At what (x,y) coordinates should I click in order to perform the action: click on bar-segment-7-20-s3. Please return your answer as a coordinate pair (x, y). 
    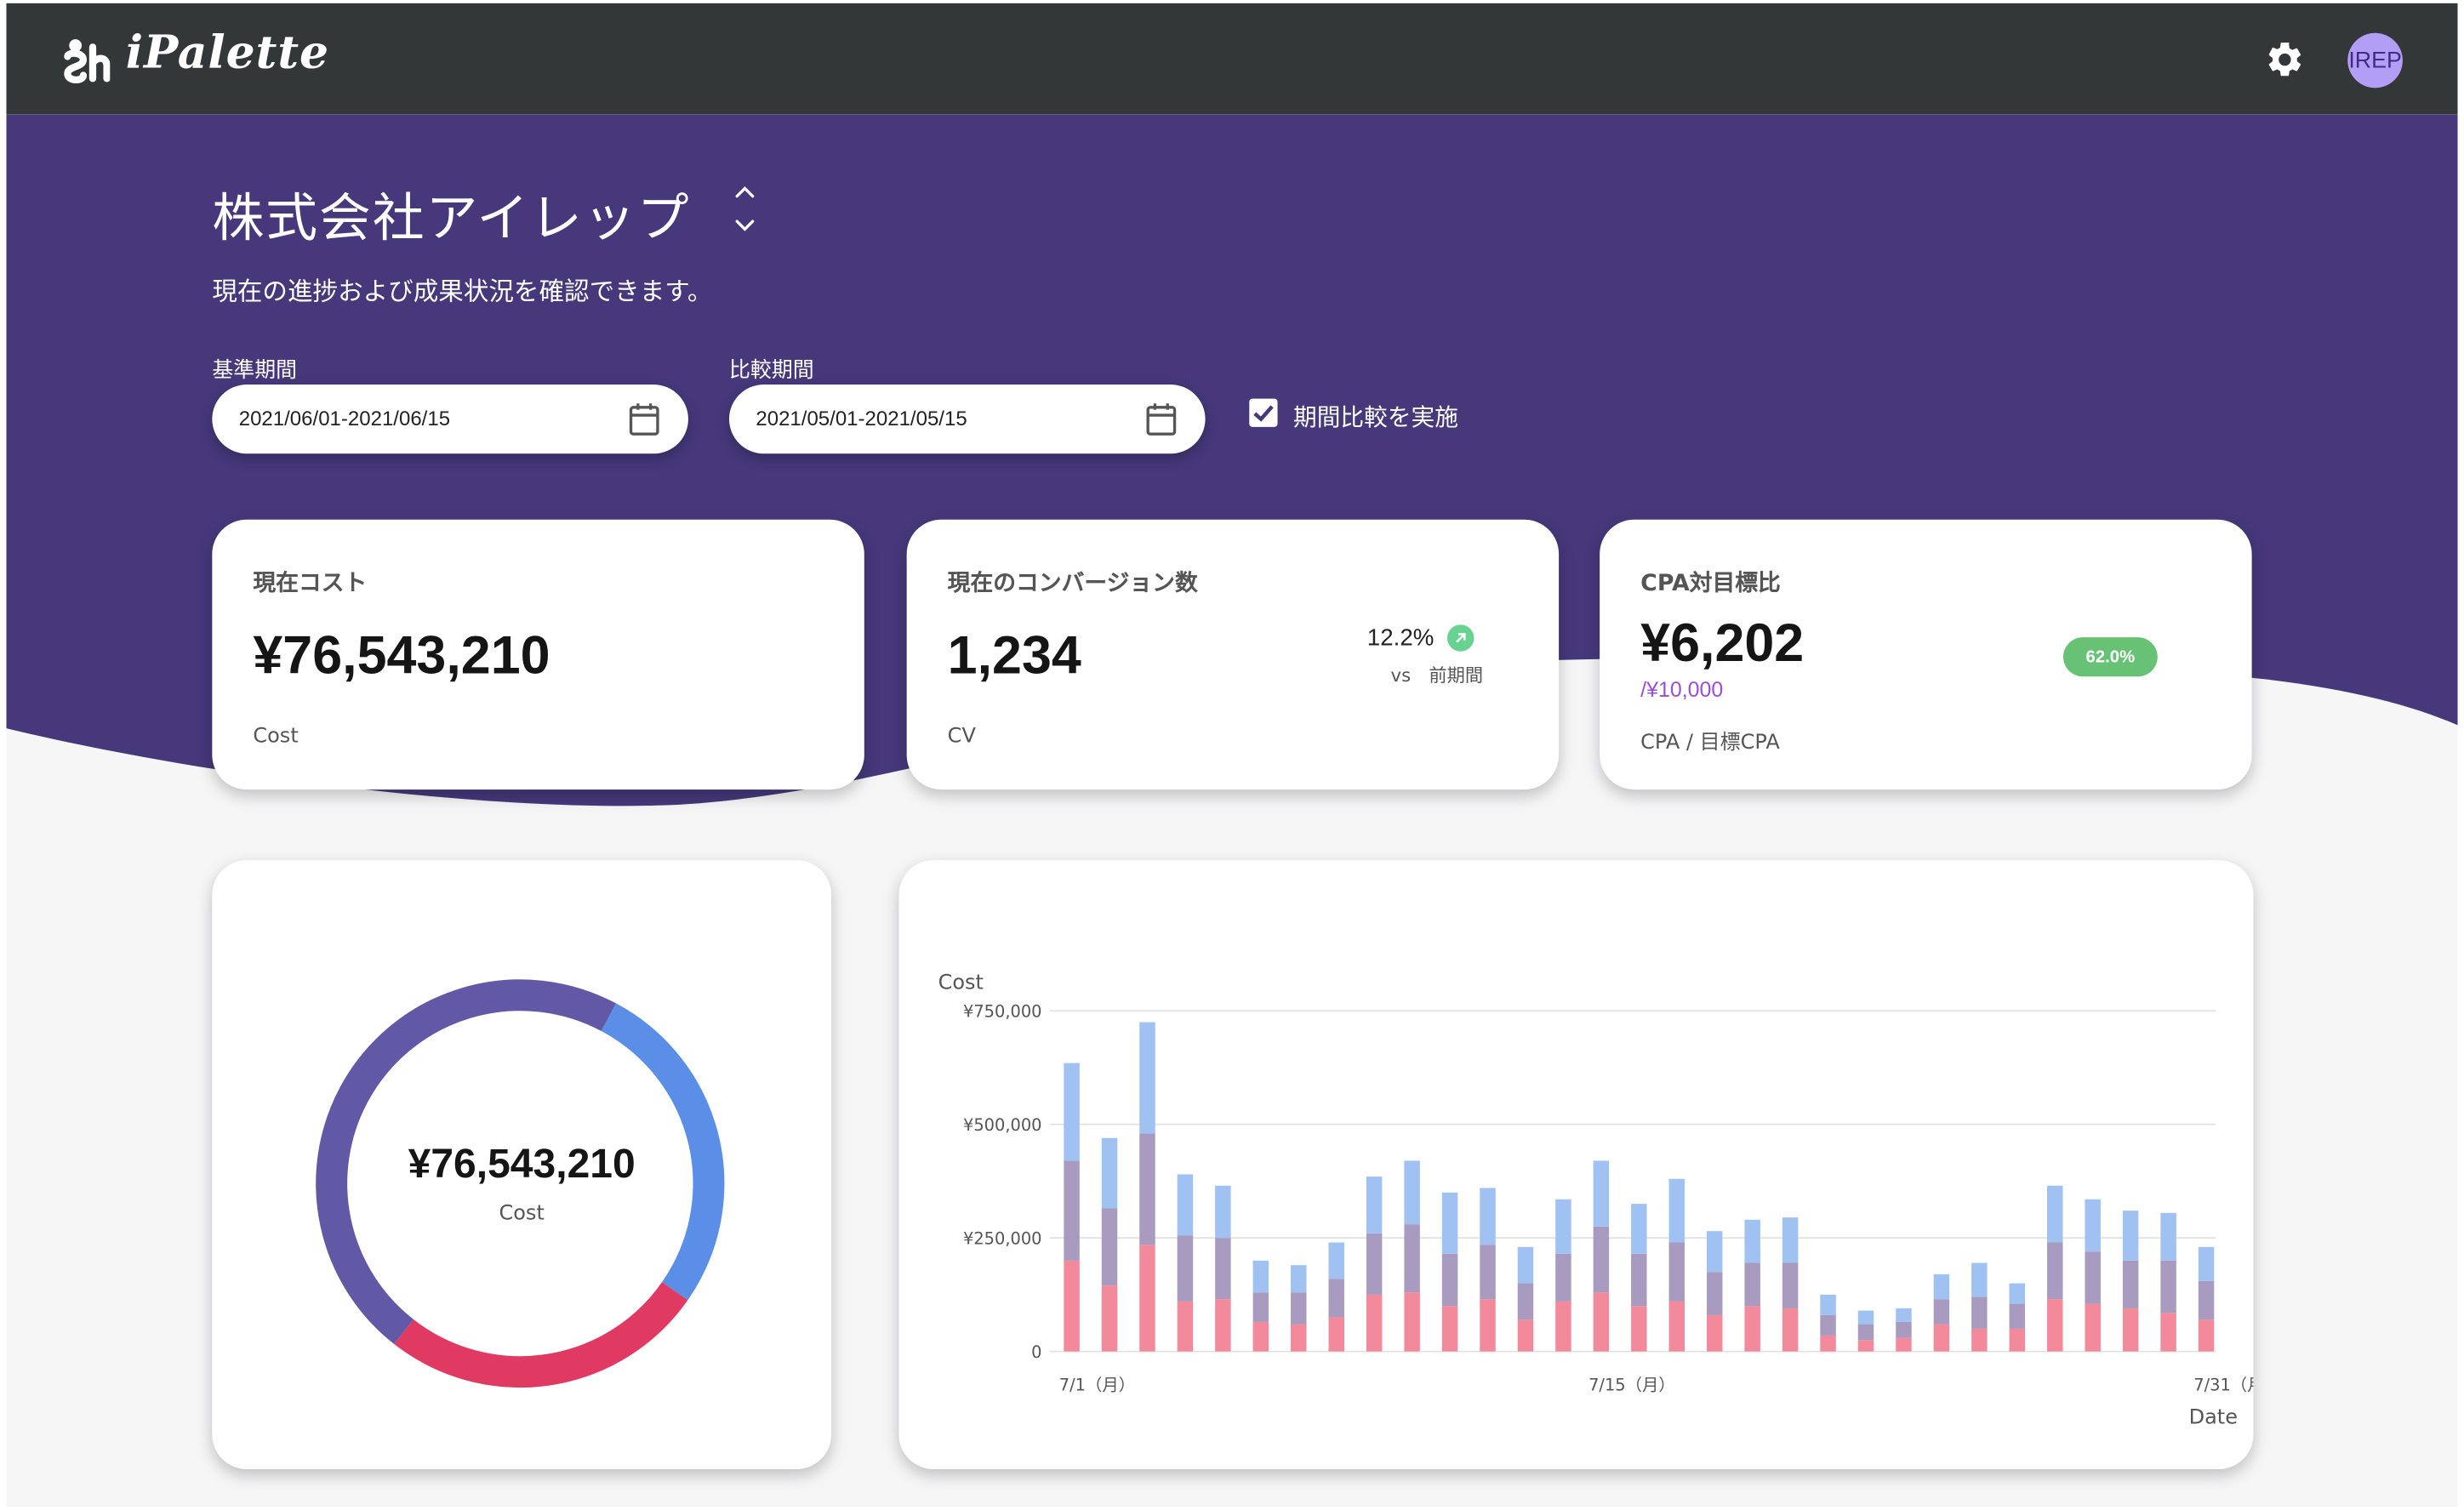
    Looking at the image, I should click on (1791, 1240).